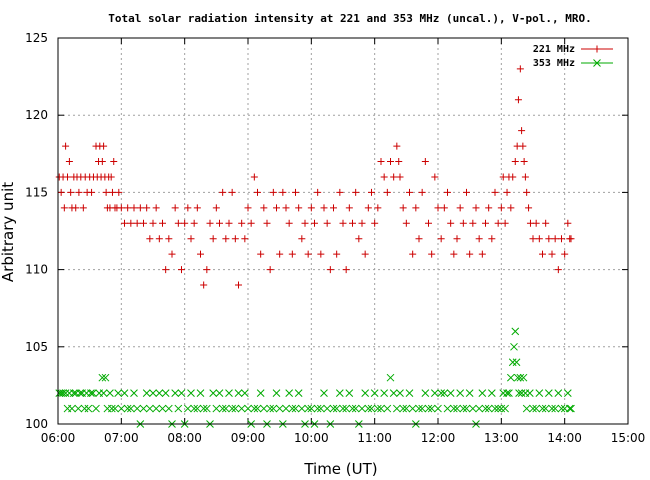 The height and width of the screenshot is (480, 650). What do you see at coordinates (311, 438) in the screenshot?
I see `x-tick-label: 10:00` at bounding box center [311, 438].